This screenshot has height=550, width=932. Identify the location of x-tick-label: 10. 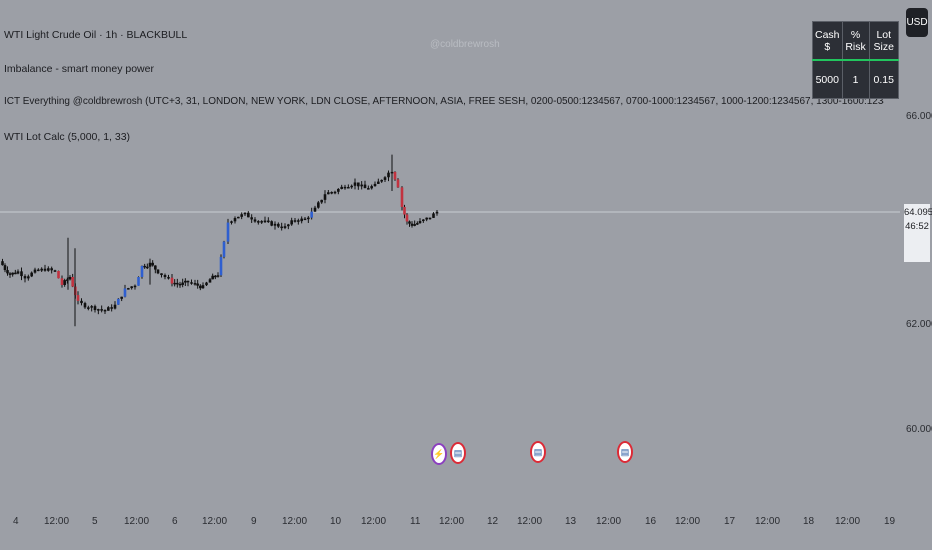
(336, 521).